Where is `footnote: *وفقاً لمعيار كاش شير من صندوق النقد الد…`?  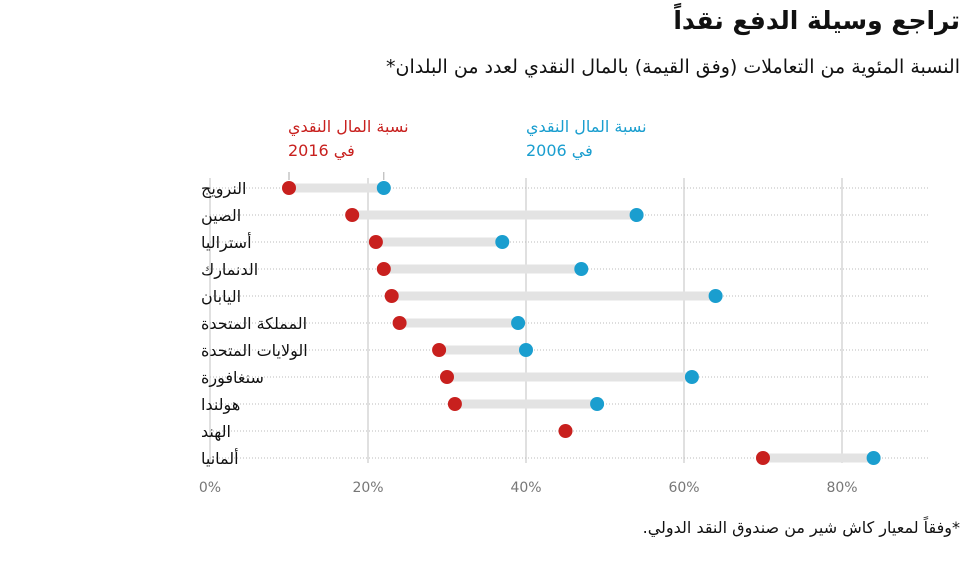 footnote: *وفقاً لمعيار كاش شير من صندوق النقد الد… is located at coordinates (801, 527).